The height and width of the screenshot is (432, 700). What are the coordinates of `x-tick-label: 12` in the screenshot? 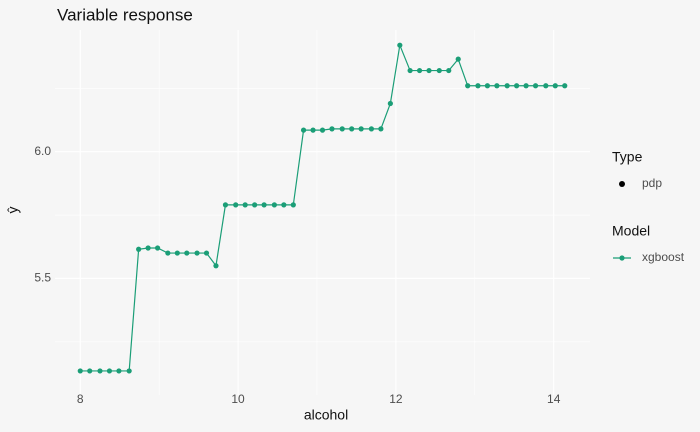 It's located at (396, 399).